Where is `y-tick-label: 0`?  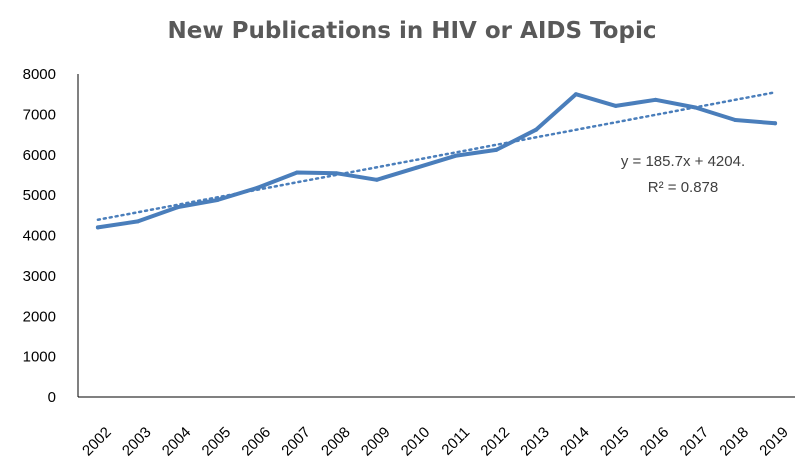 y-tick-label: 0 is located at coordinates (52, 397).